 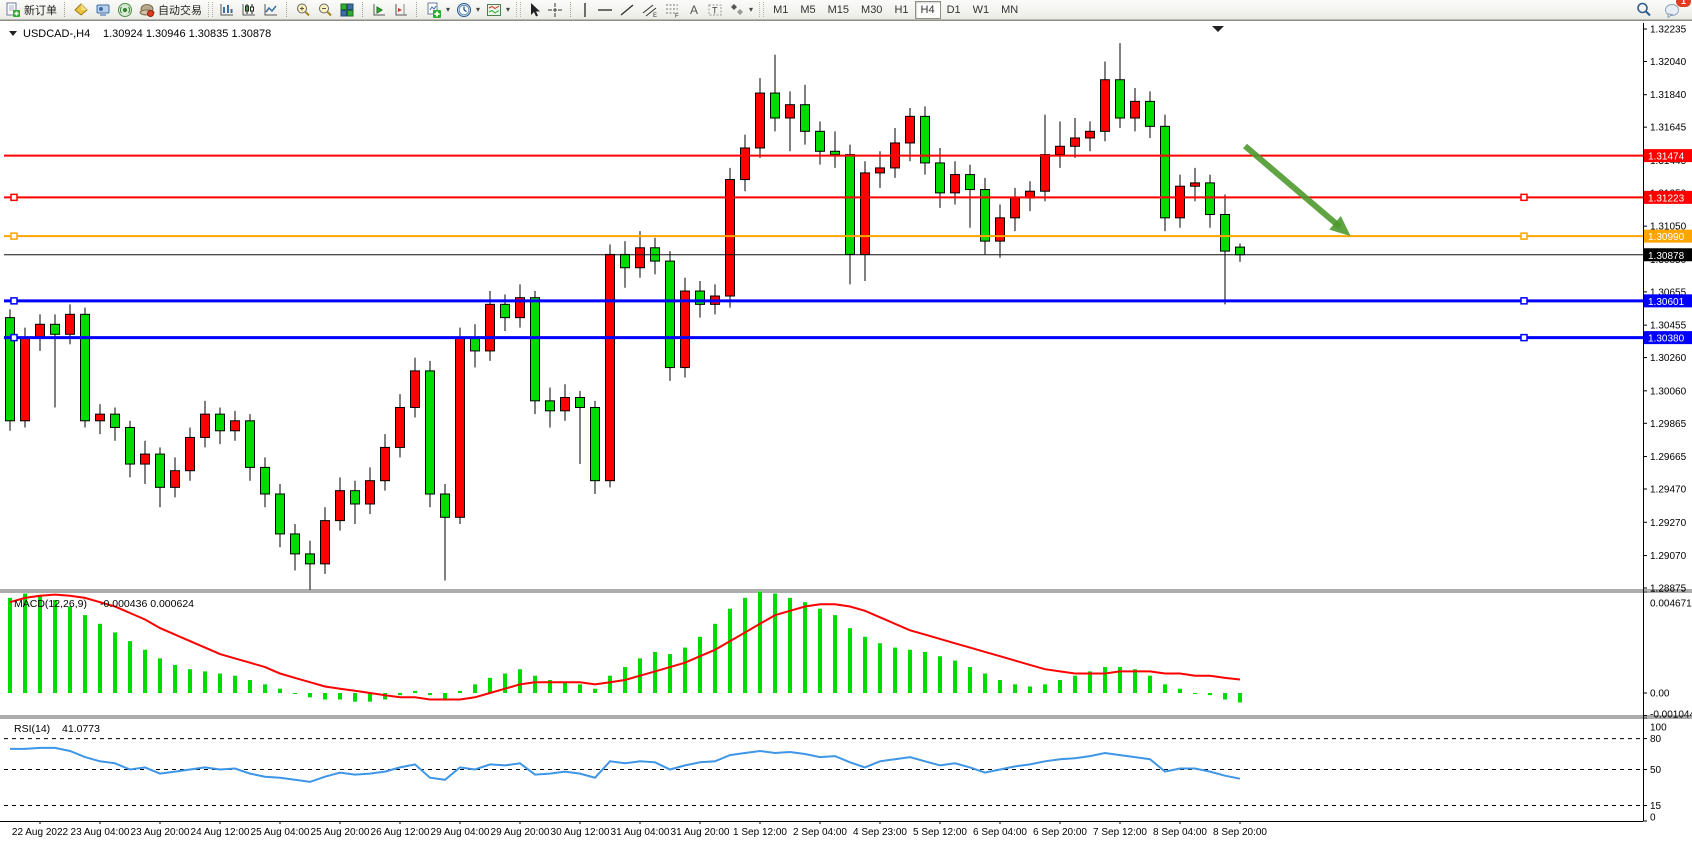 What do you see at coordinates (1010, 9) in the screenshot?
I see `timeframe-MN: MN` at bounding box center [1010, 9].